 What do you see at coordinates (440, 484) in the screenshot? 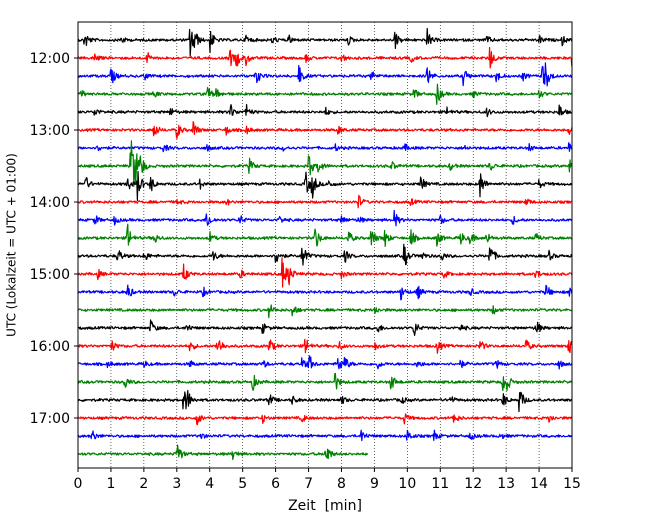
I see `x-tick-label: 11` at bounding box center [440, 484].